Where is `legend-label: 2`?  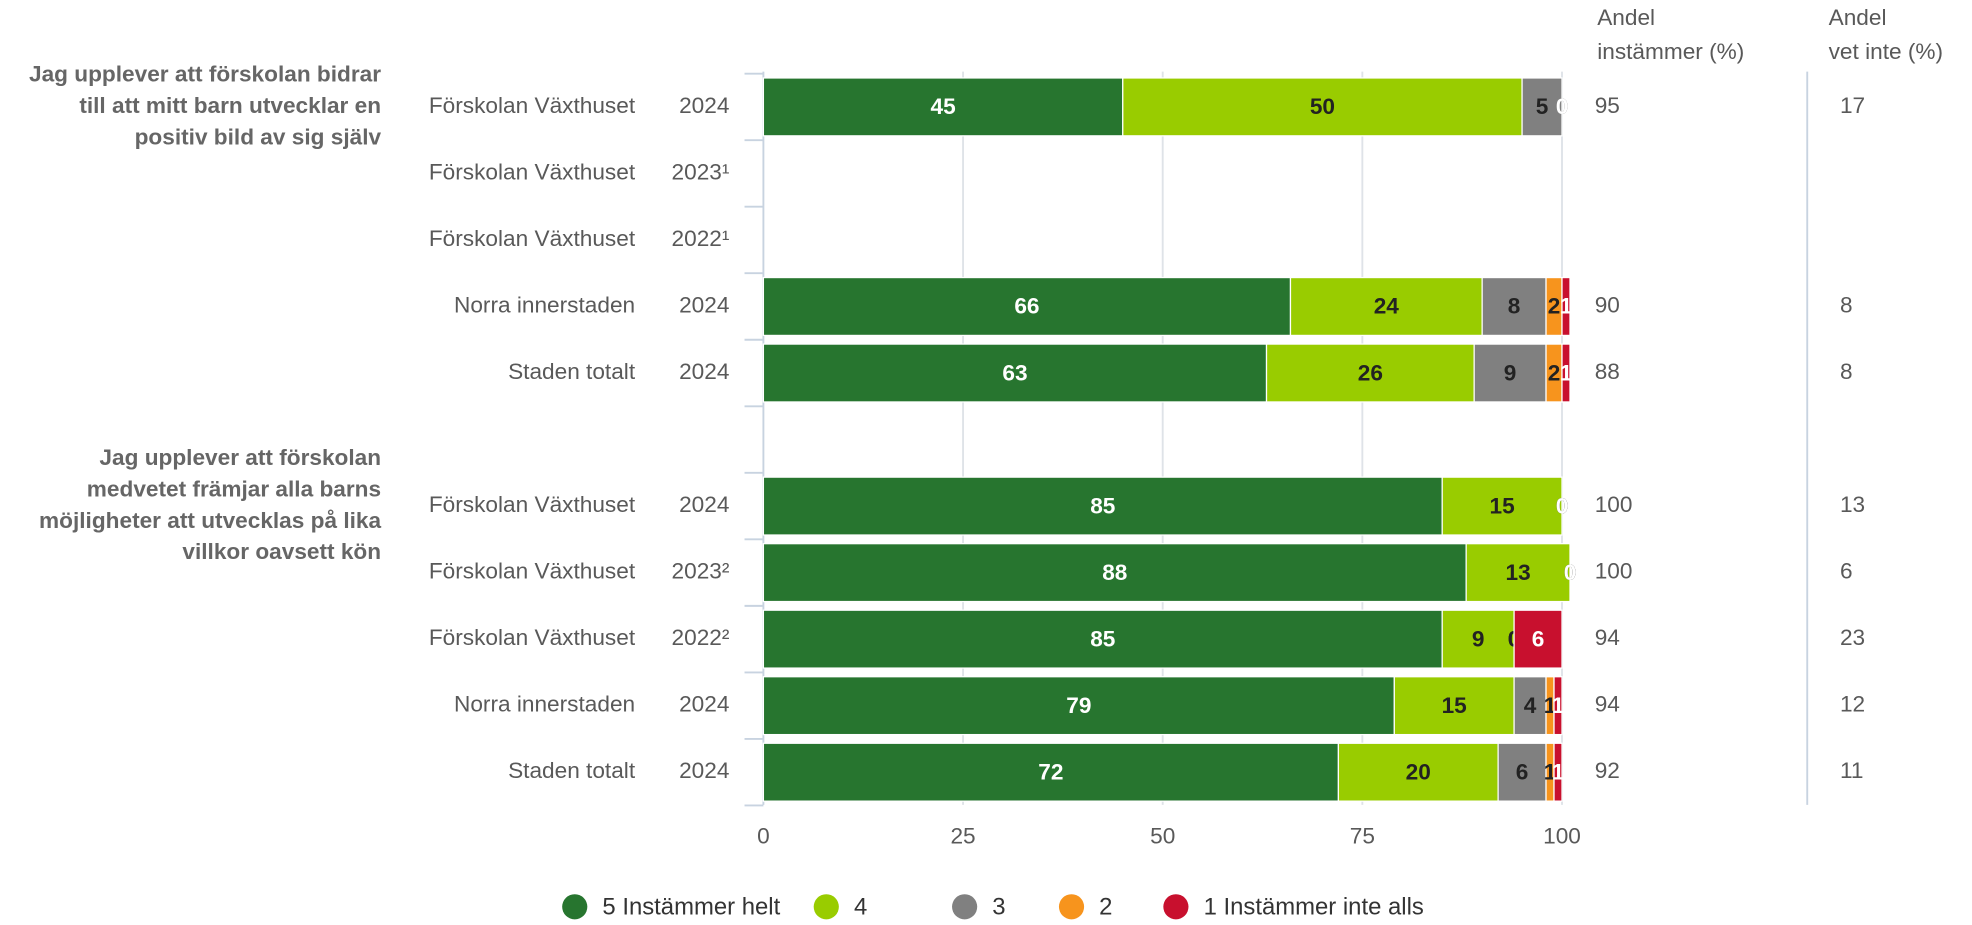 legend-label: 2 is located at coordinates (1105, 906).